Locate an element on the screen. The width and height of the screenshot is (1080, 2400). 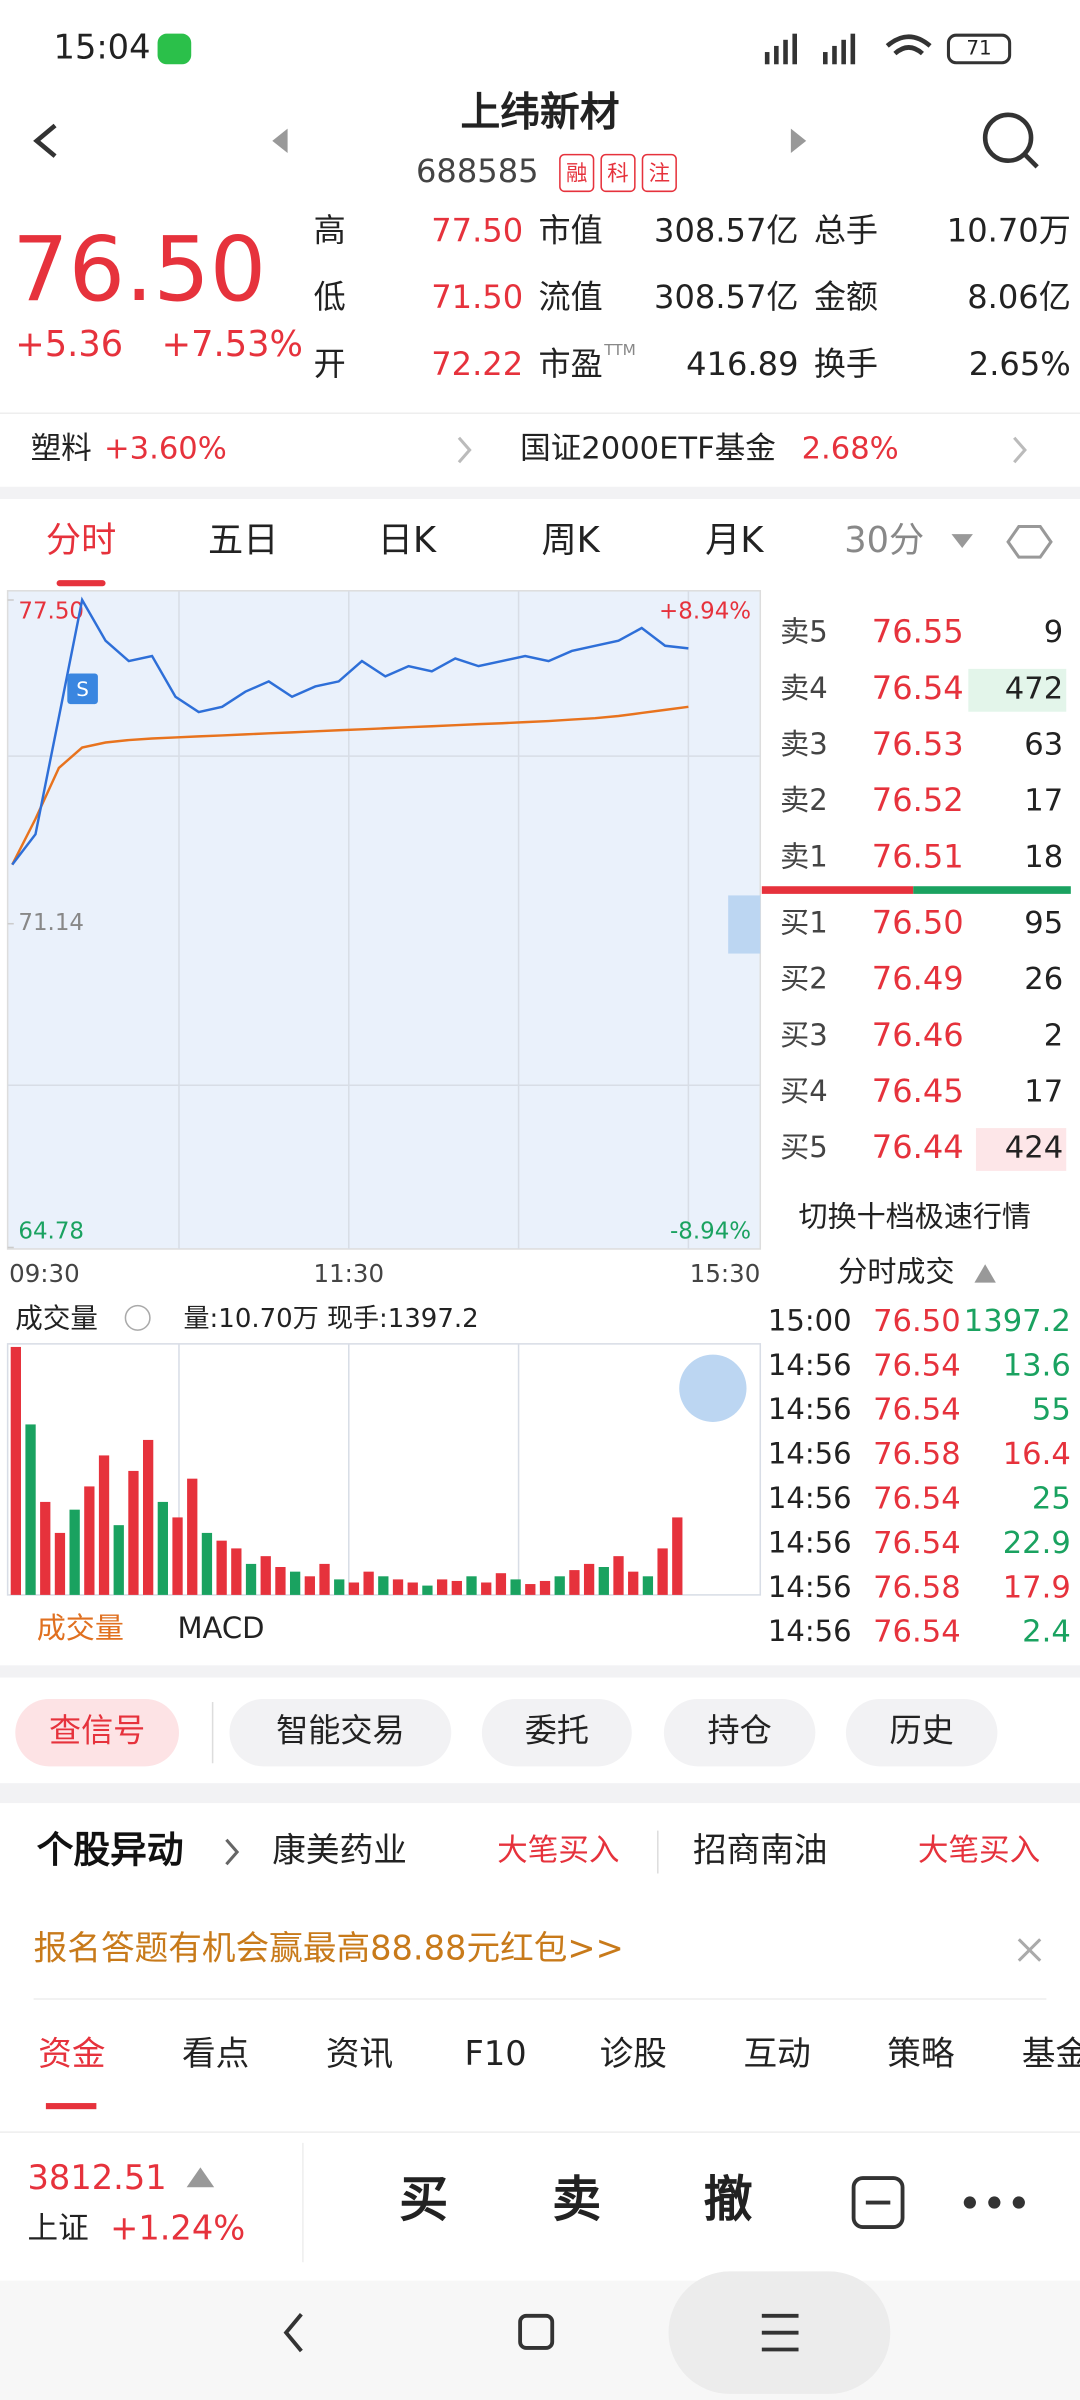
fullscreen-button is located at coordinates (713, 1388).